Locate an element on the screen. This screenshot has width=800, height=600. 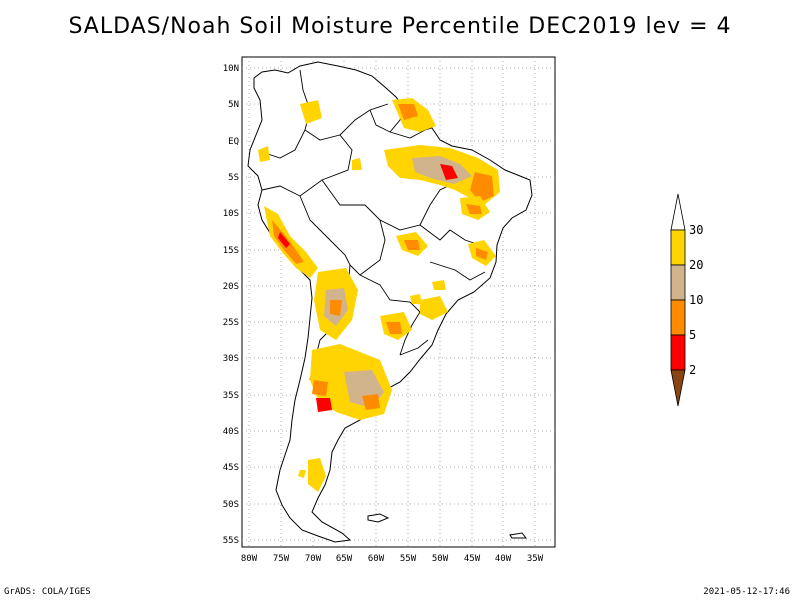
shade-pampas-orange is located at coordinates (371, 402).